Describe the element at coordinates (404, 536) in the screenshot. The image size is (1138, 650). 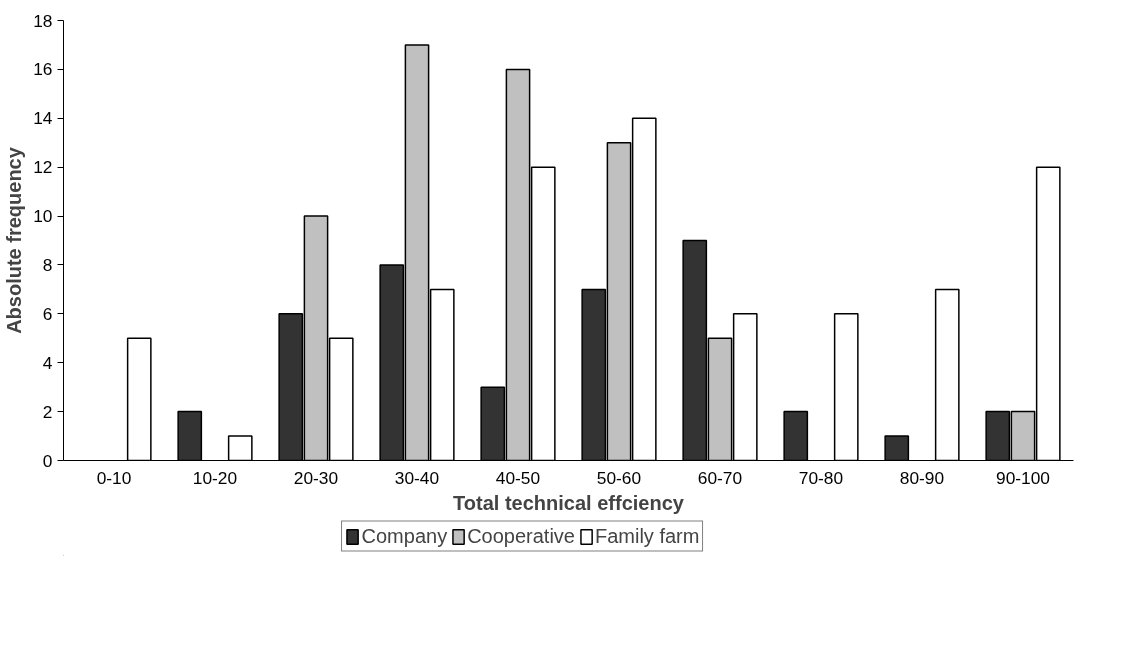
I see `legend-label: Company` at that location.